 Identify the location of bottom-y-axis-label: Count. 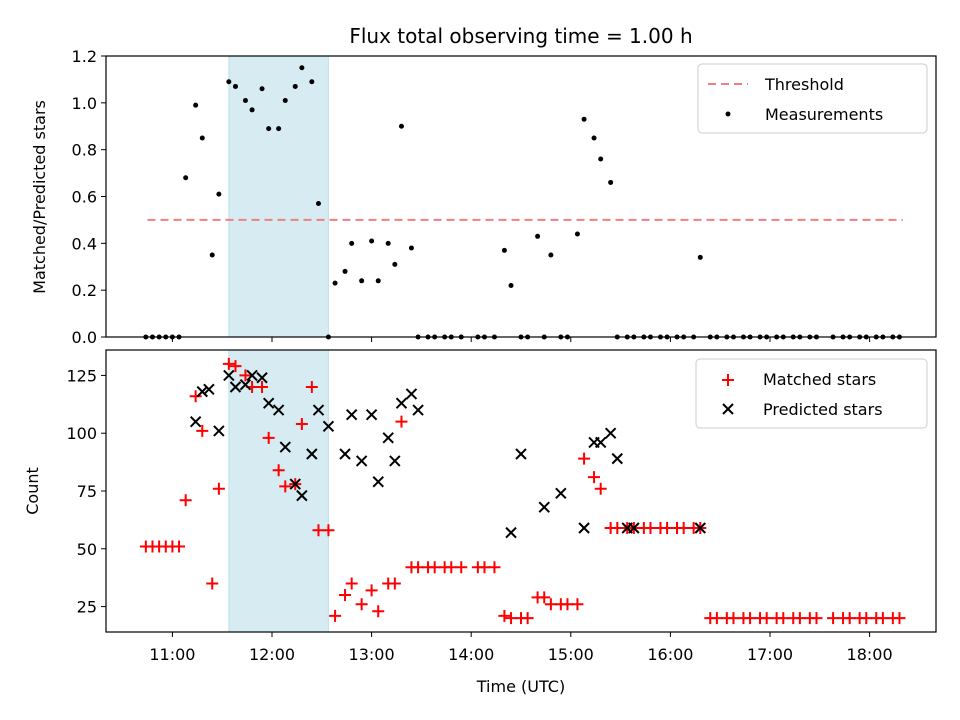
(32, 491).